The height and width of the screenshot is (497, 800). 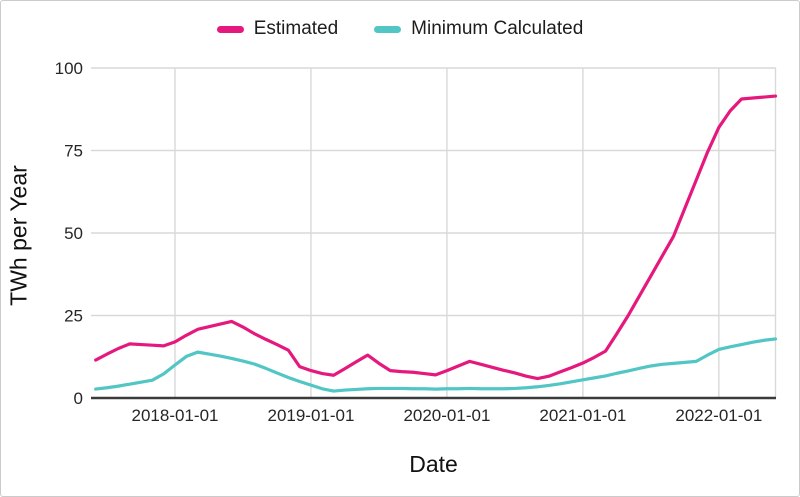 What do you see at coordinates (388, 29) in the screenshot?
I see `minimum-calculated-line-swatch-icon` at bounding box center [388, 29].